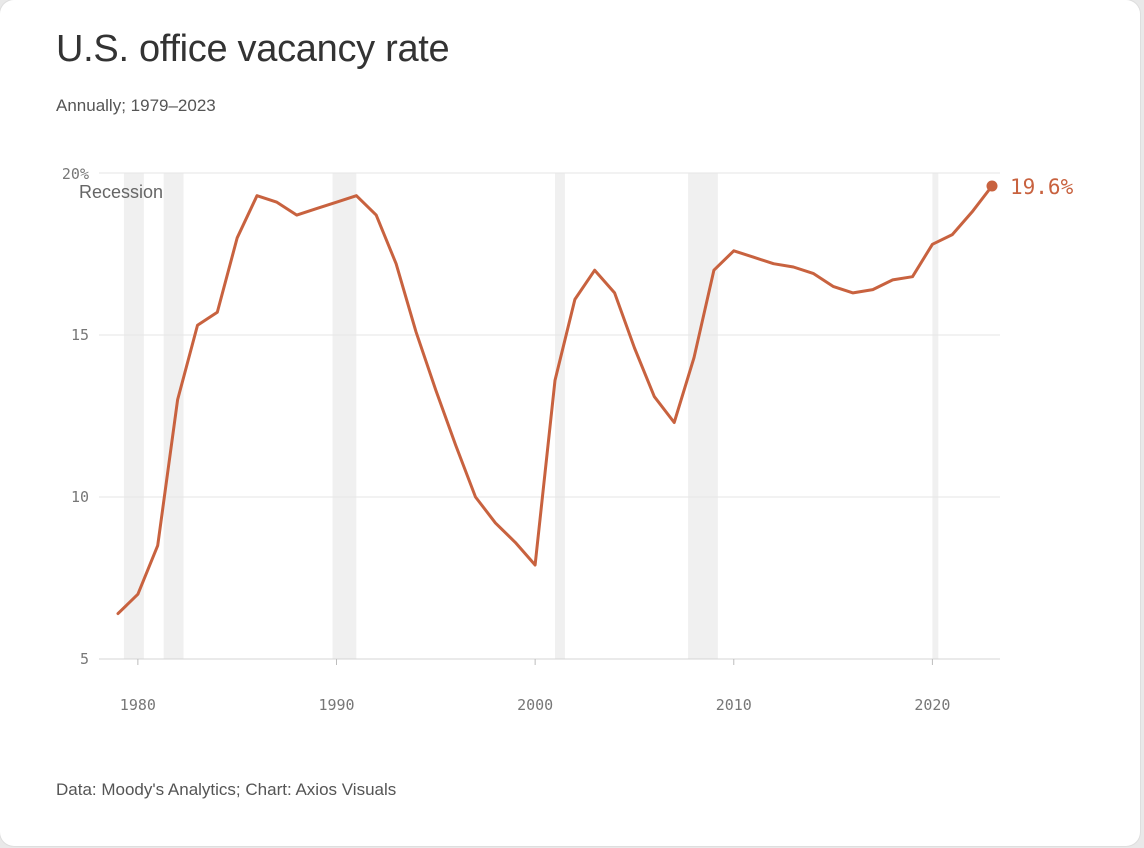  I want to click on chart-title: U.S. office vacancy rate, so click(253, 49).